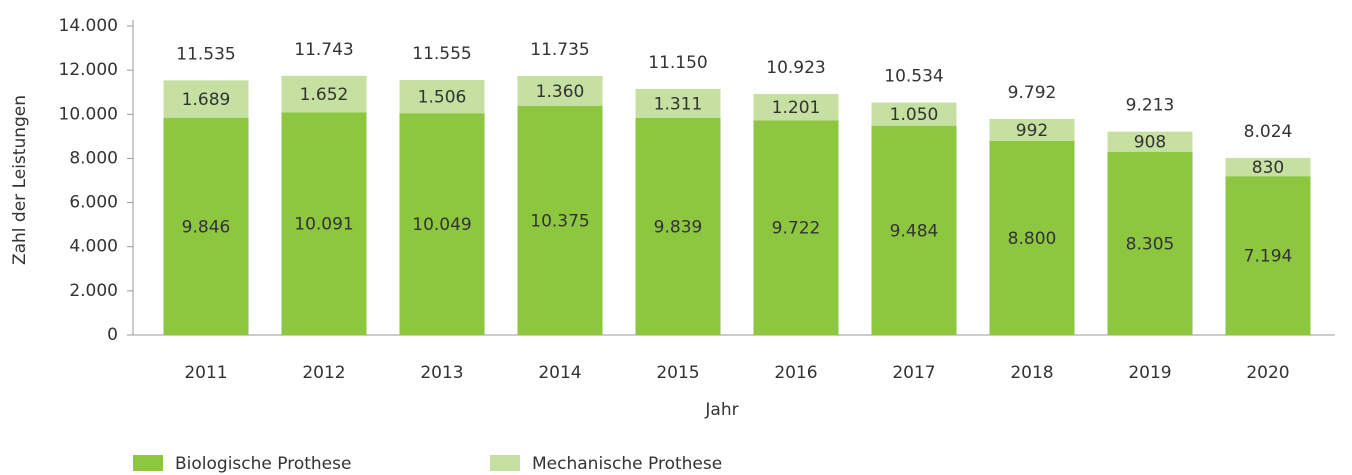 The image size is (1352, 475). What do you see at coordinates (93, 291) in the screenshot?
I see `y-tick-label: 2.000` at bounding box center [93, 291].